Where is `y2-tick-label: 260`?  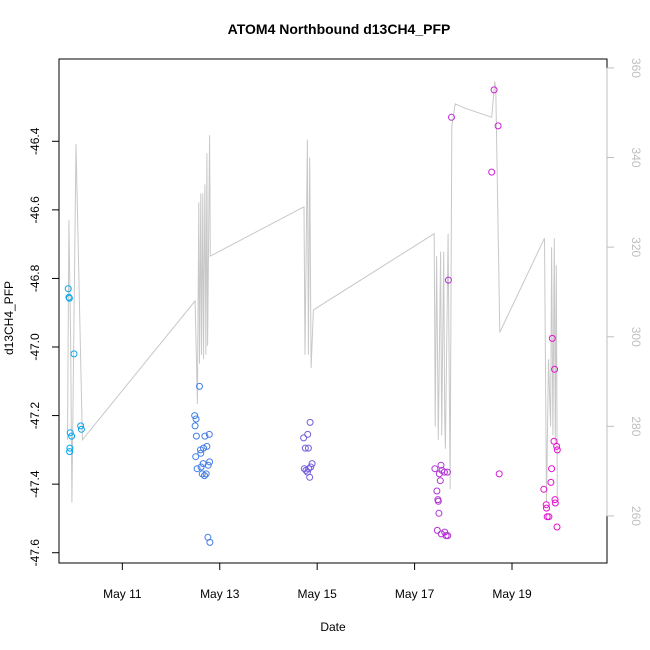 y2-tick-label: 260 is located at coordinates (636, 516).